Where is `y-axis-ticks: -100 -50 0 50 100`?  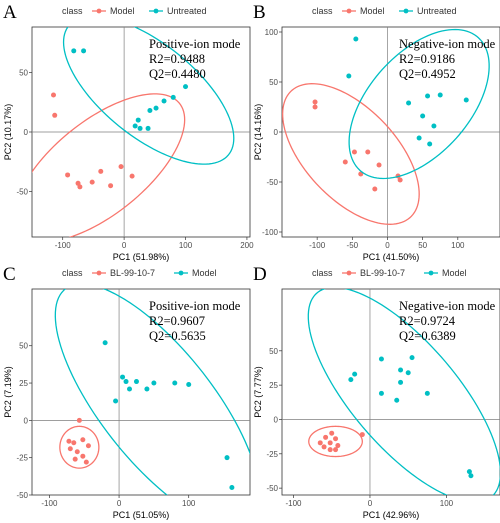
y-axis-ticks: -100 -50 0 50 100 is located at coordinates (272, 132).